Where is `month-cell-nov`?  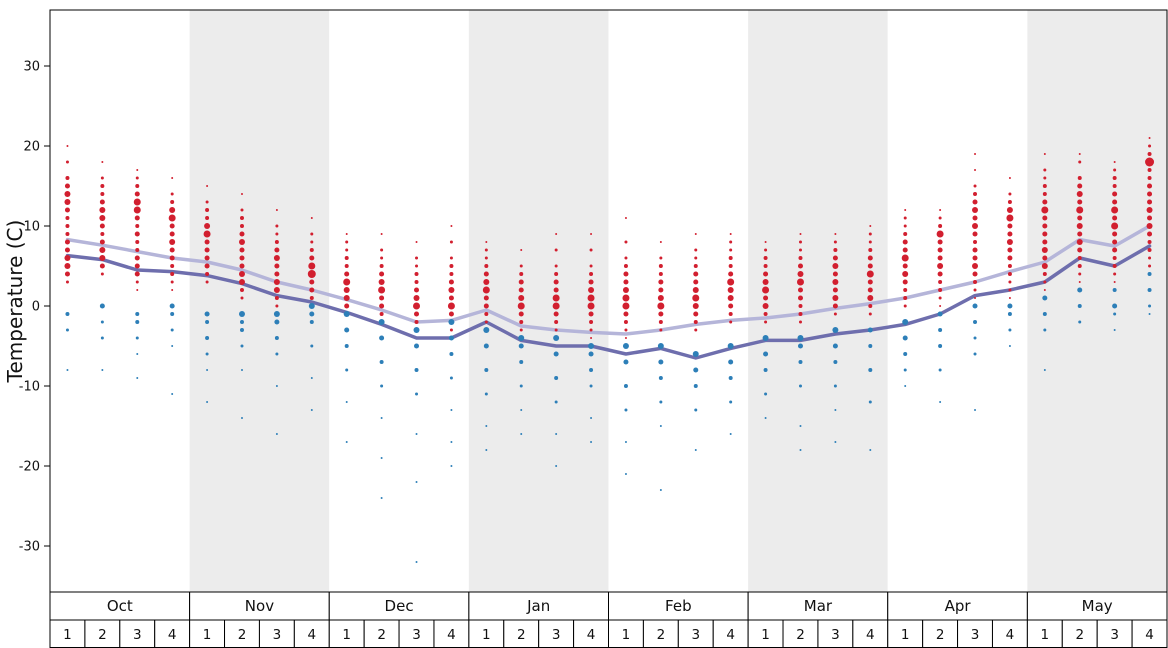
month-cell-nov is located at coordinates (259, 606).